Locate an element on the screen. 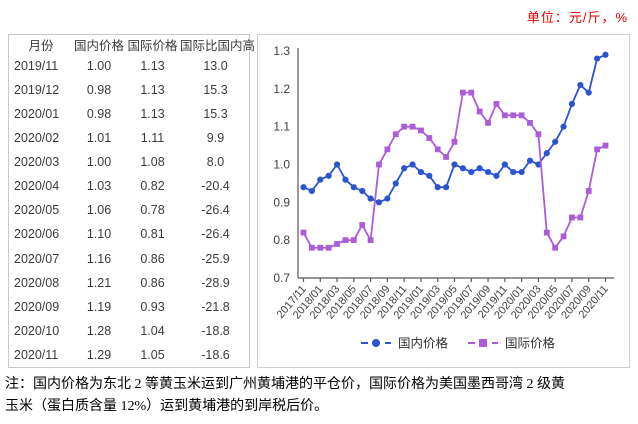  legend-marker-square-icon is located at coordinates (483, 343).